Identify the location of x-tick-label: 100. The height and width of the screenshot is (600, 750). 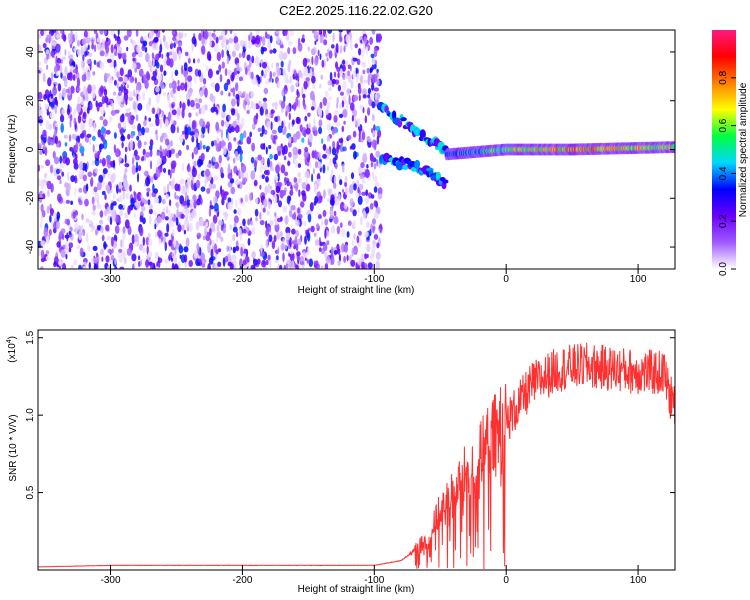
(638, 580).